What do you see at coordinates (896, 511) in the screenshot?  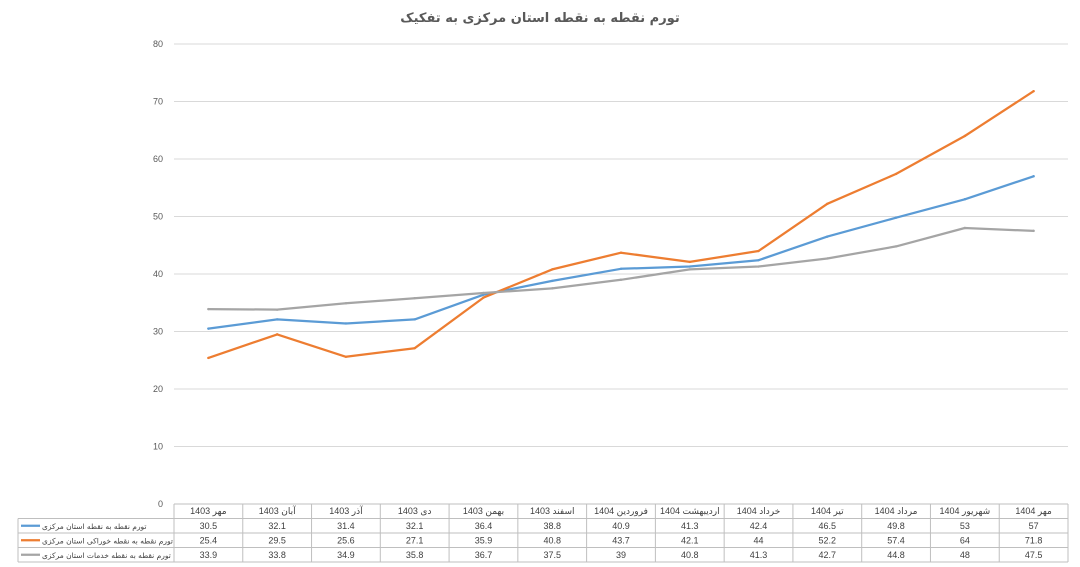 I see `category-label: مرداد 1404` at bounding box center [896, 511].